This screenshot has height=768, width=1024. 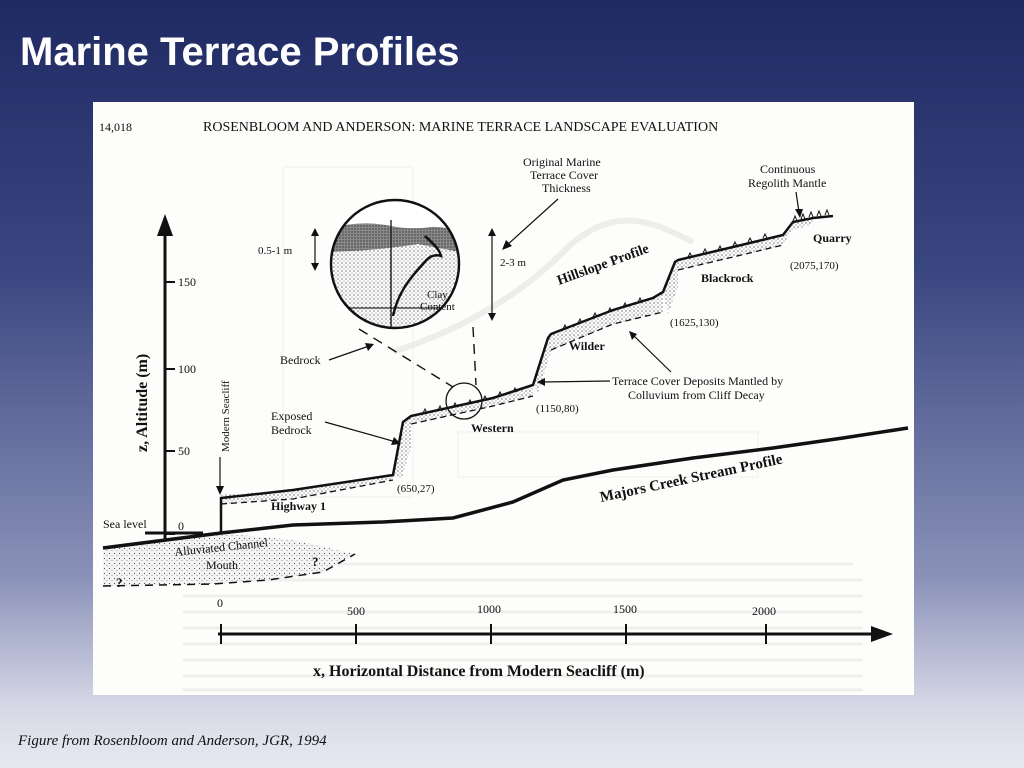 What do you see at coordinates (125, 524) in the screenshot?
I see `sea-level-label: Sea level` at bounding box center [125, 524].